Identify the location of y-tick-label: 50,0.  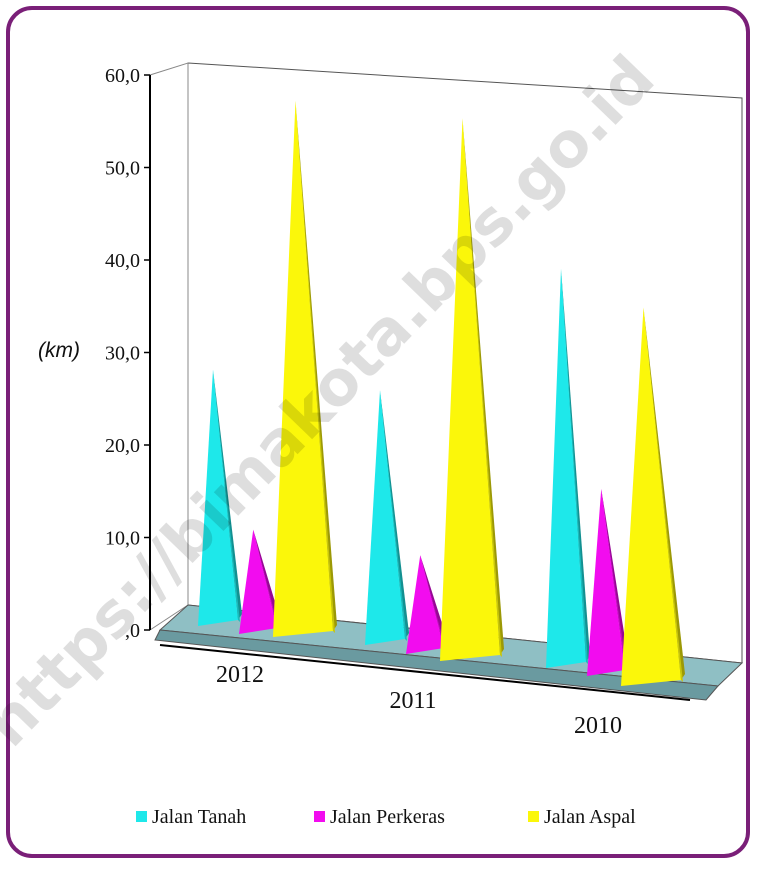
(122, 169).